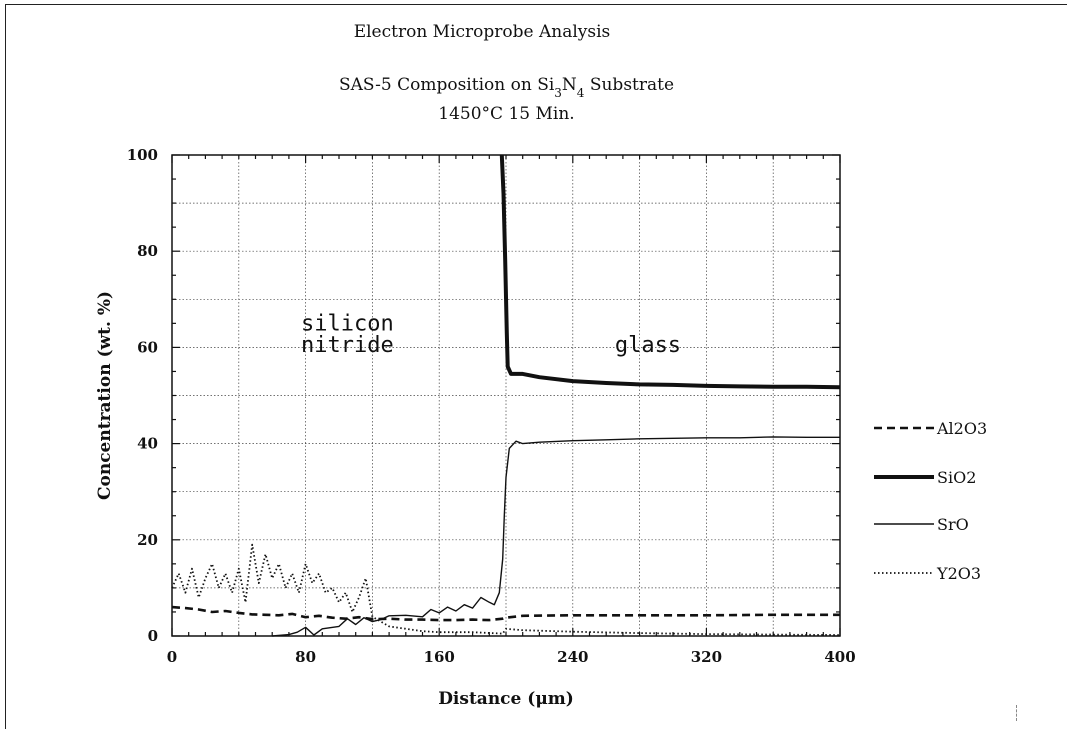 This screenshot has width=1073, height=729. I want to click on series-line-sio2, so click(670, 272).